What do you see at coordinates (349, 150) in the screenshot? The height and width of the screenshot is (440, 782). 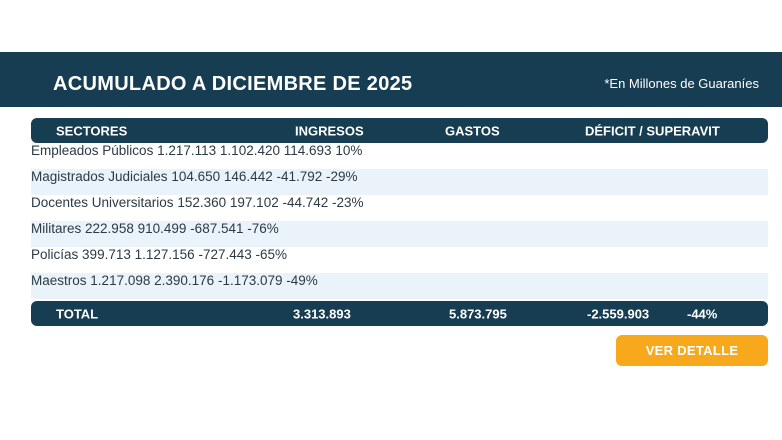 I see `cell-pct: 10%` at bounding box center [349, 150].